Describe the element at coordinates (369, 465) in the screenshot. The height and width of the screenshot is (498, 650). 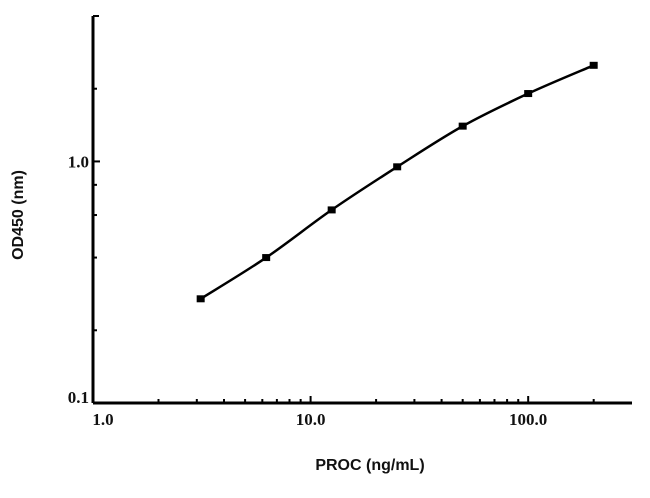
I see `x-axis-title: PROC (ng/mL)` at that location.